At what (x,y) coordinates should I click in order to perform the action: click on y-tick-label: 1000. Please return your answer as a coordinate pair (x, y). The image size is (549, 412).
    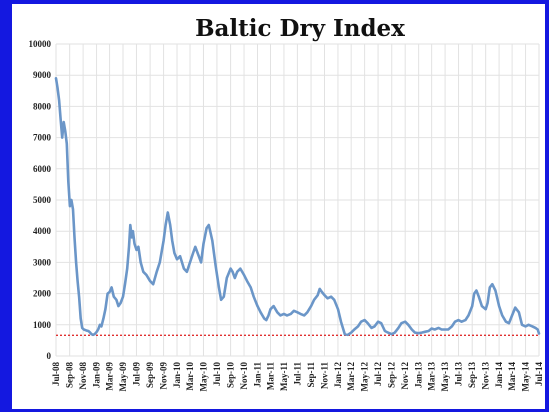
    Looking at the image, I should click on (42, 325).